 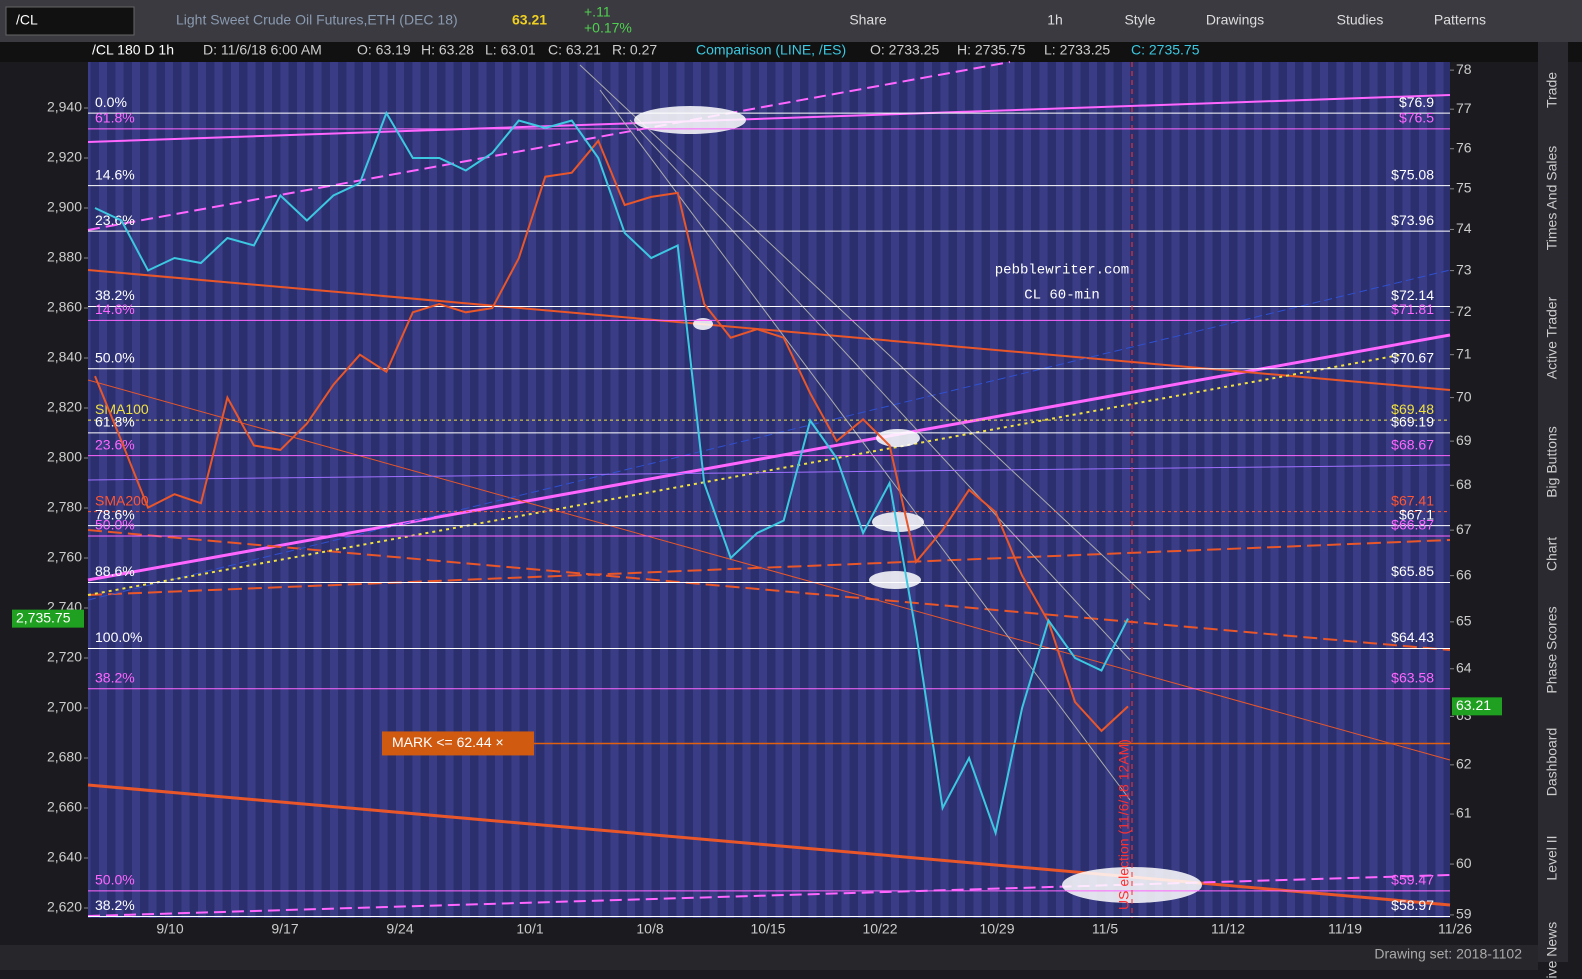 I want to click on y-tick-label: 2,760, so click(x=64, y=557).